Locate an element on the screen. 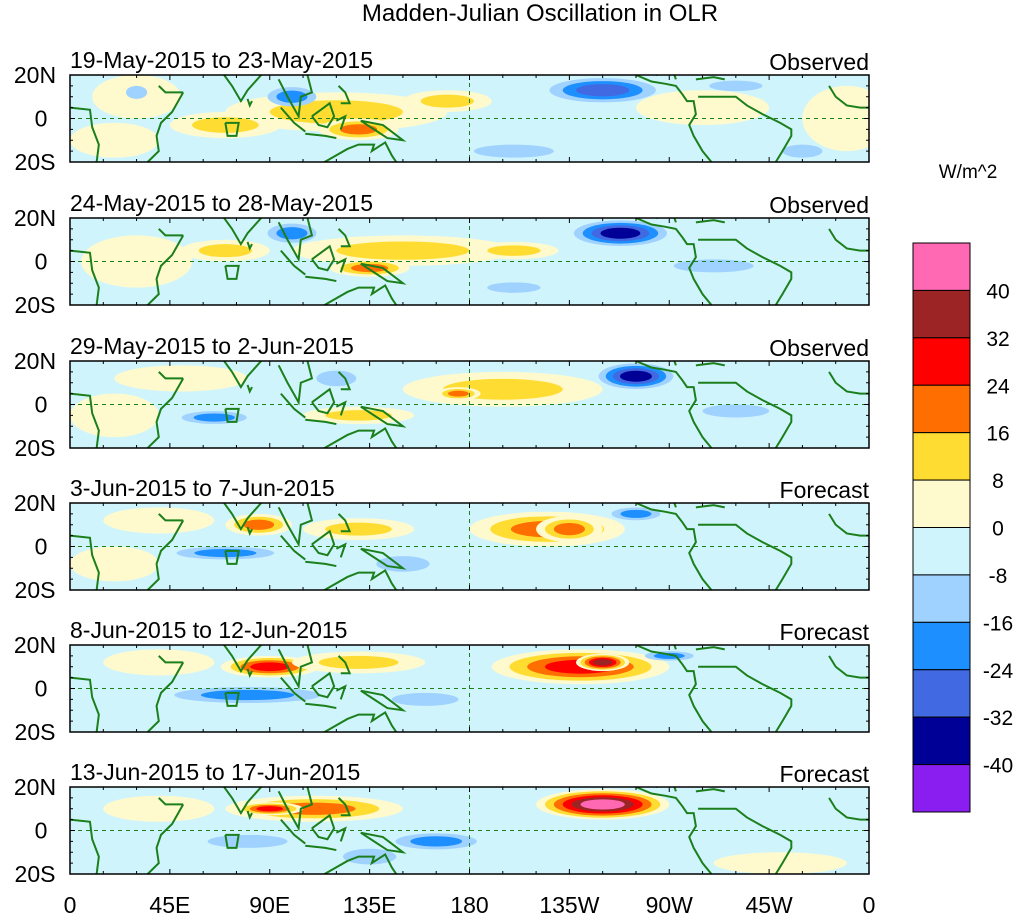 The height and width of the screenshot is (920, 1021). colorbar-label: 16 is located at coordinates (997, 434).